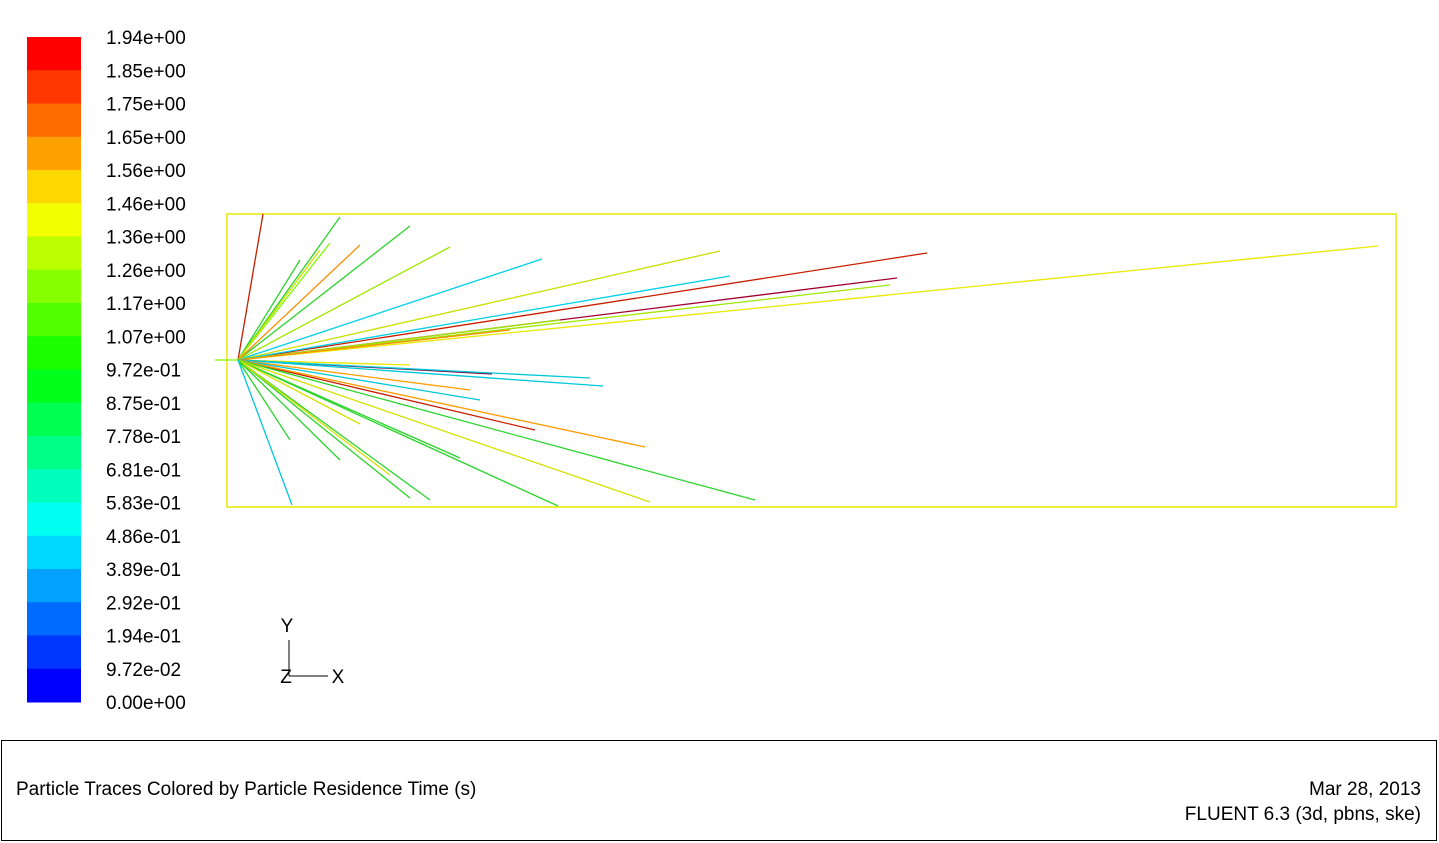 This screenshot has height=843, width=1439. I want to click on colorbar-label: 1.94e-01, so click(143, 637).